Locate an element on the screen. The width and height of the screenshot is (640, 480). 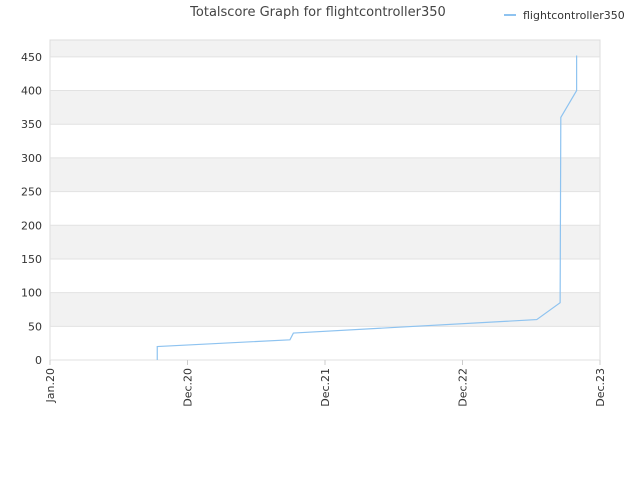
legend-label: flightcontroller350 is located at coordinates (574, 15).